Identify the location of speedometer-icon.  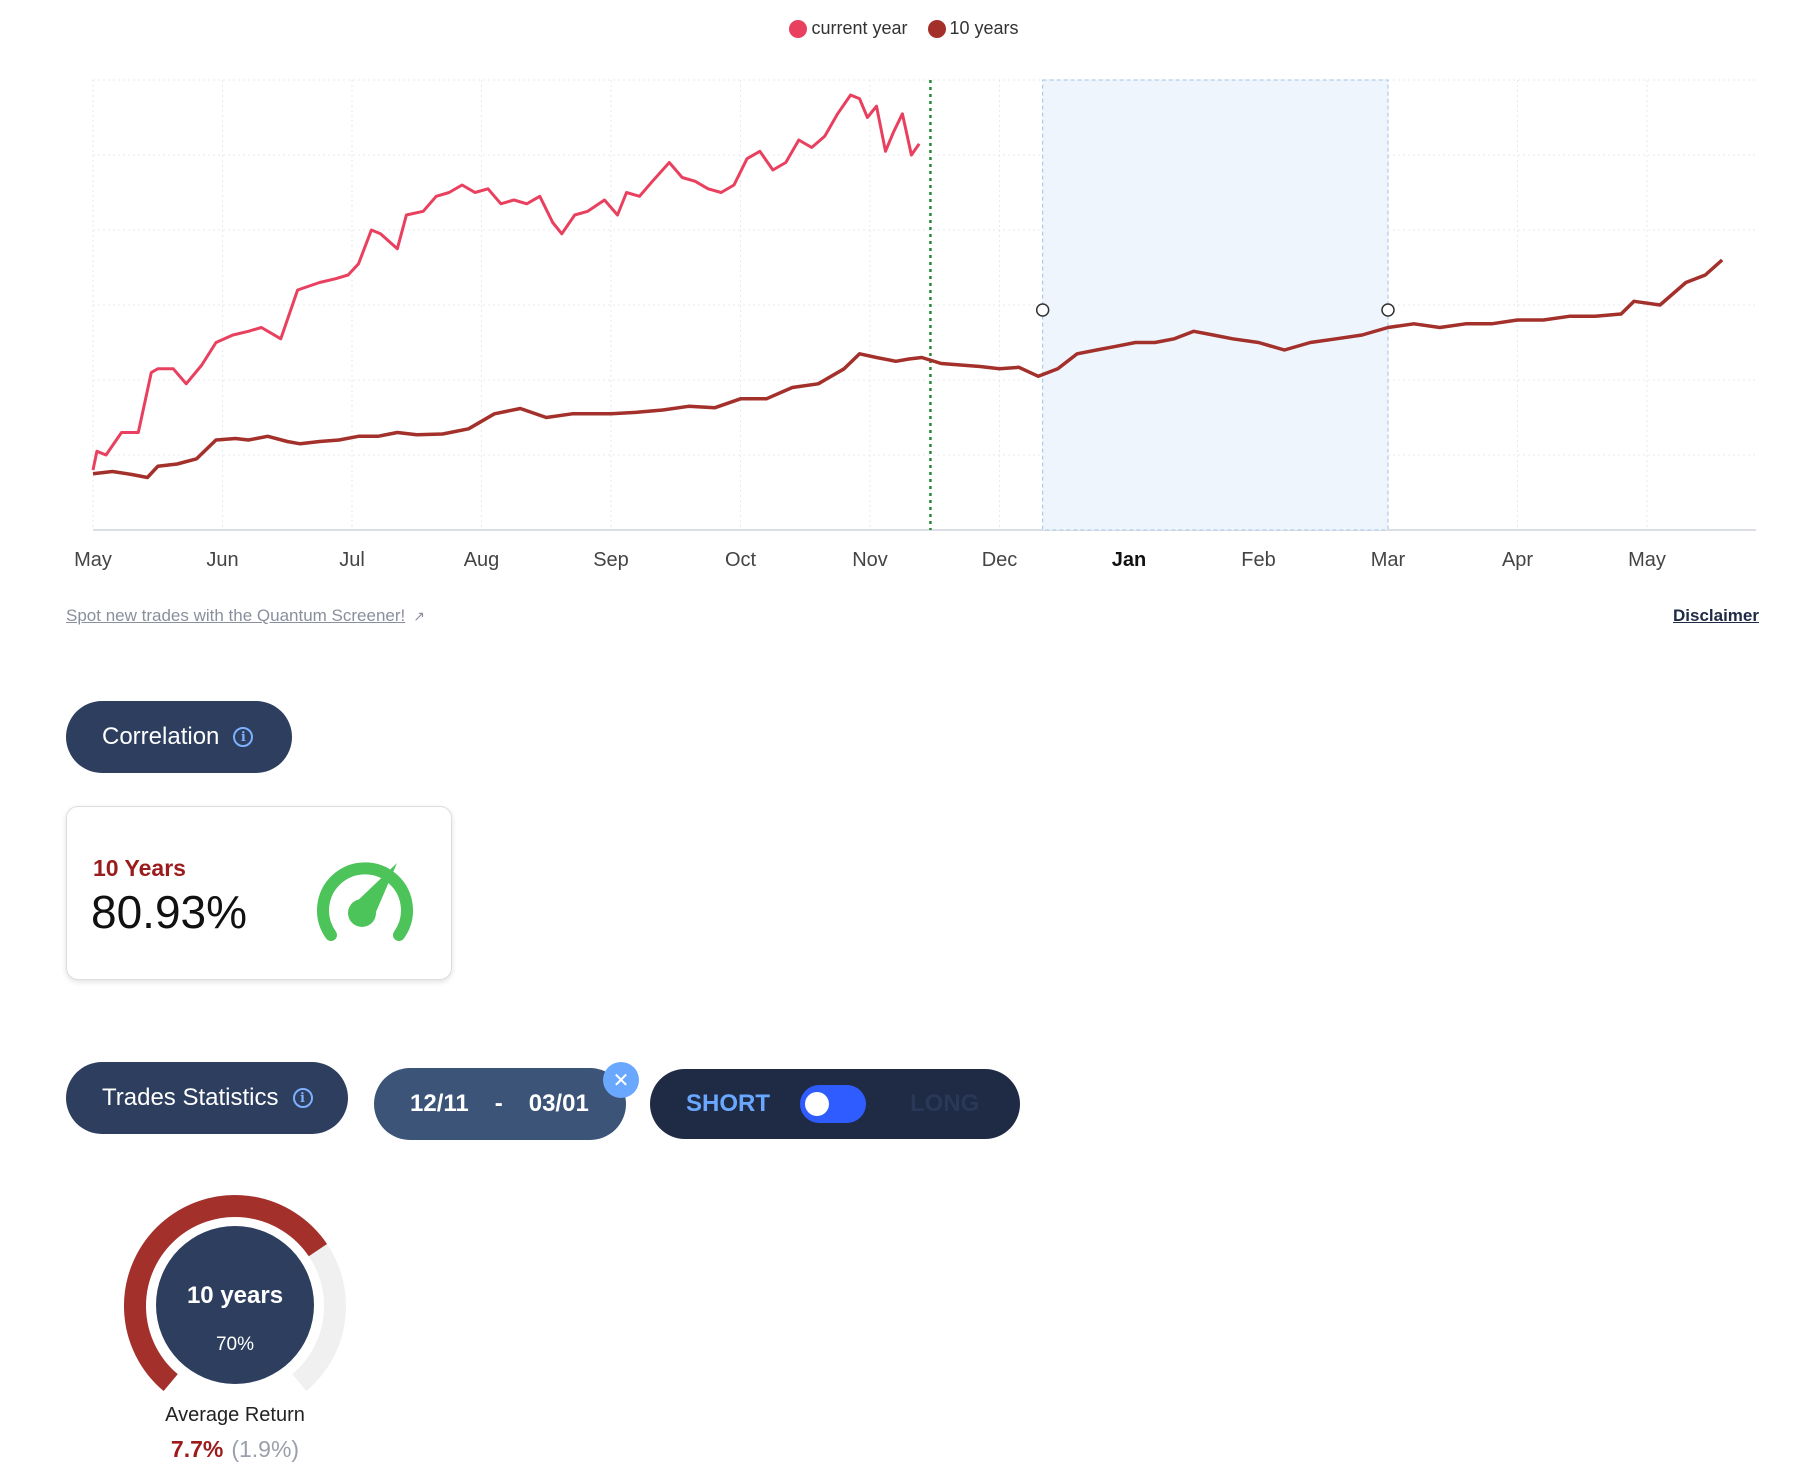
(365, 901).